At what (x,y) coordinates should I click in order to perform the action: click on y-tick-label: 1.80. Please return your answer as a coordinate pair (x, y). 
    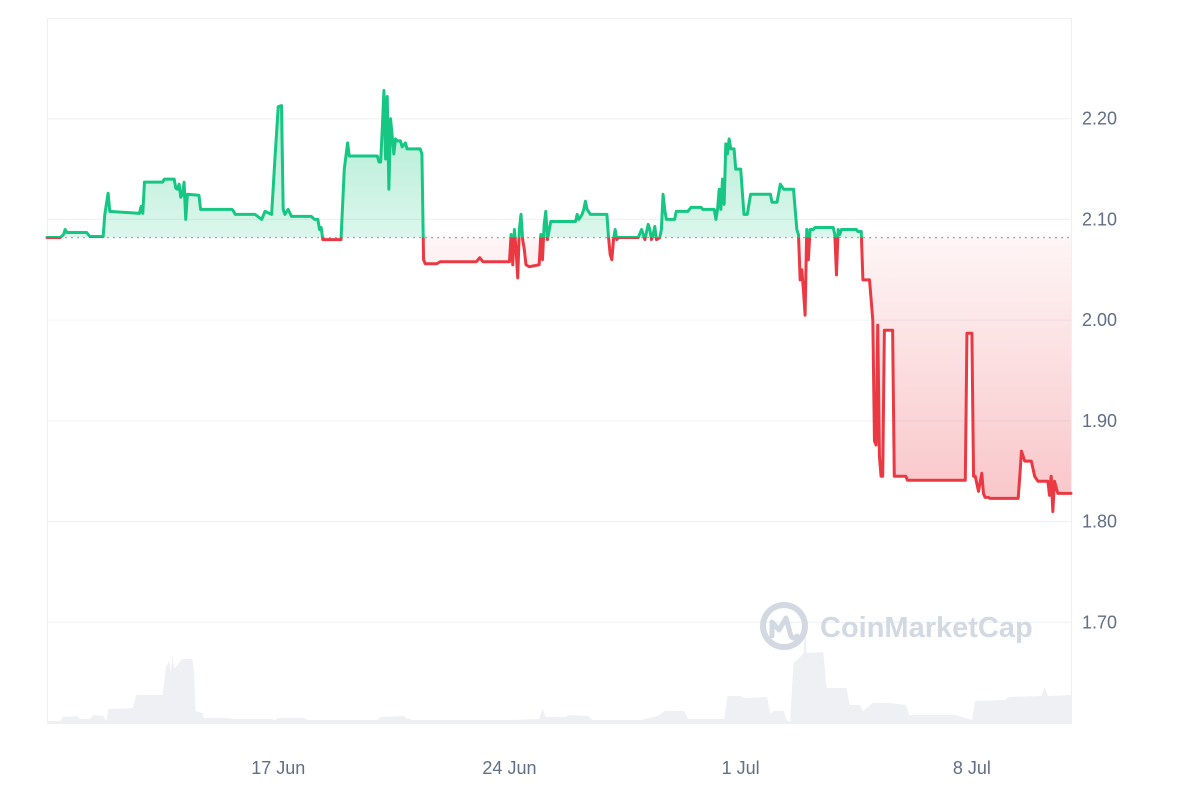
    Looking at the image, I should click on (1099, 522).